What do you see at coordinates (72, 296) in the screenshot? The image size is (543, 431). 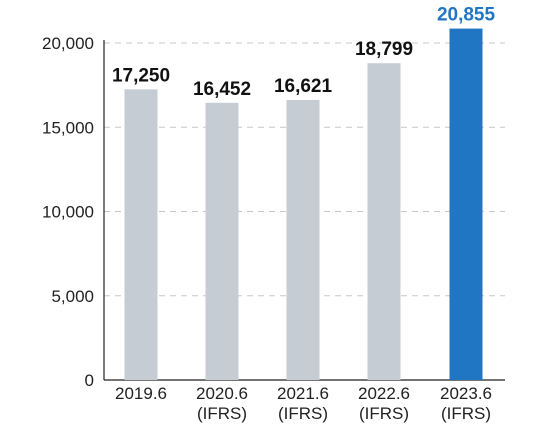 I see `y-tick-label: 5,000` at bounding box center [72, 296].